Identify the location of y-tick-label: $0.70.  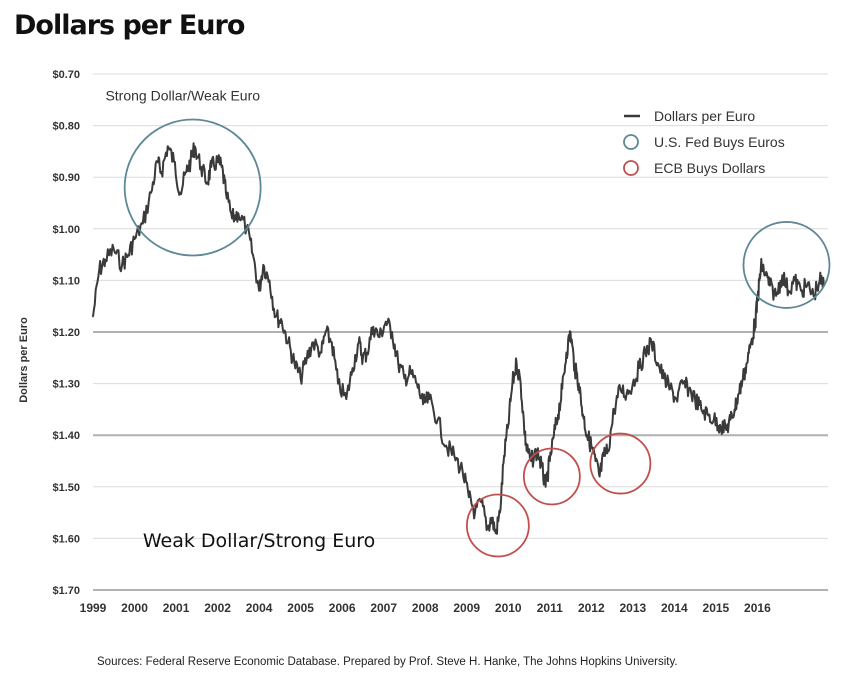
(66, 75).